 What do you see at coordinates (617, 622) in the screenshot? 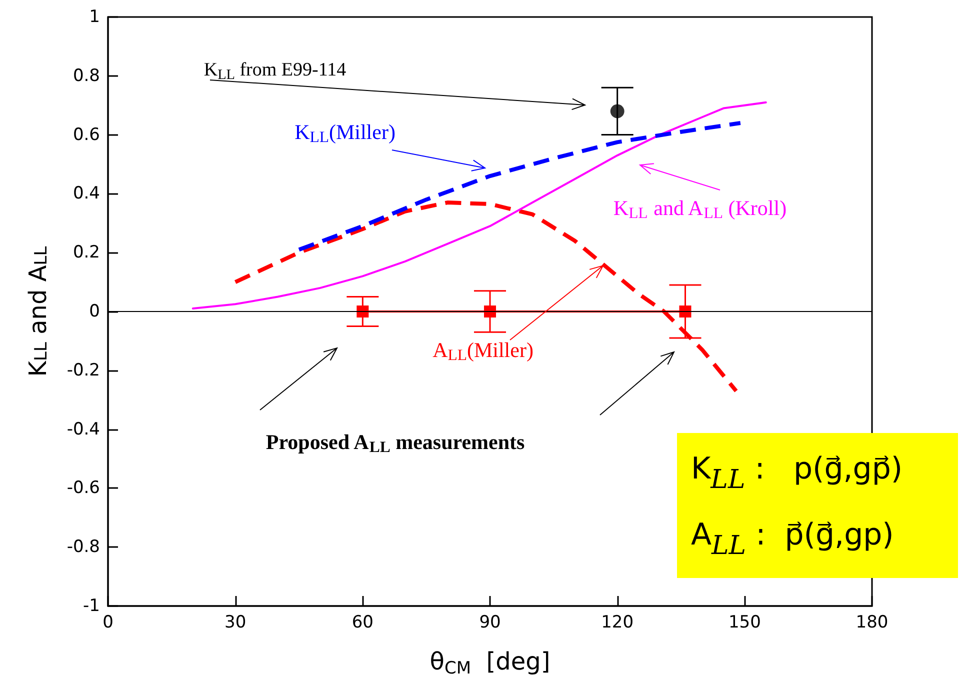
I see `x-tick-label: 120` at bounding box center [617, 622].